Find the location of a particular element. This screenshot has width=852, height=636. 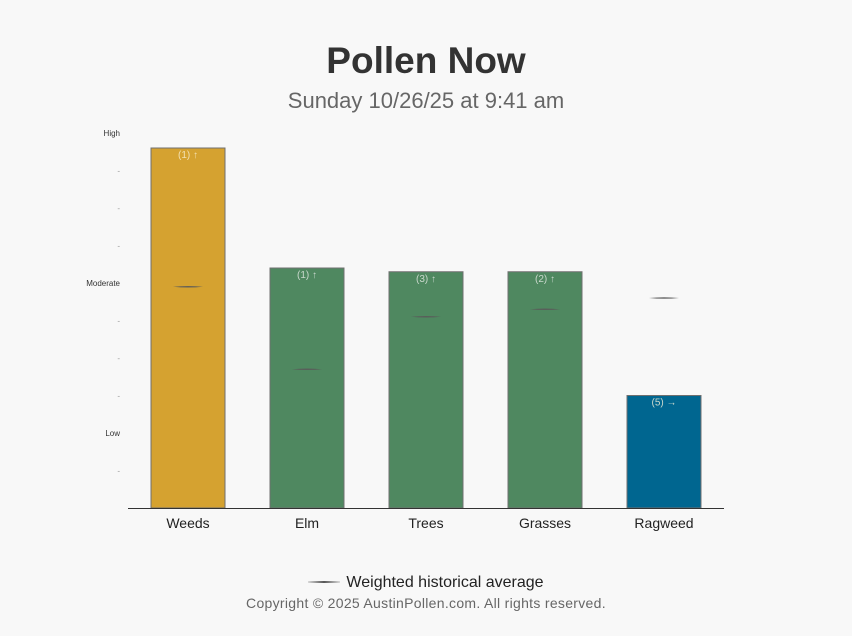

average-marker-grasses is located at coordinates (545, 309).